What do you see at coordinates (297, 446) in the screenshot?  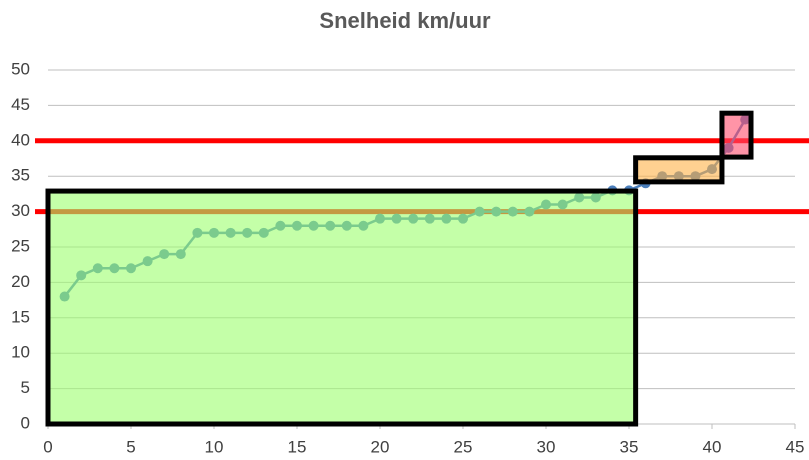 I see `x-tick-label: 15` at bounding box center [297, 446].